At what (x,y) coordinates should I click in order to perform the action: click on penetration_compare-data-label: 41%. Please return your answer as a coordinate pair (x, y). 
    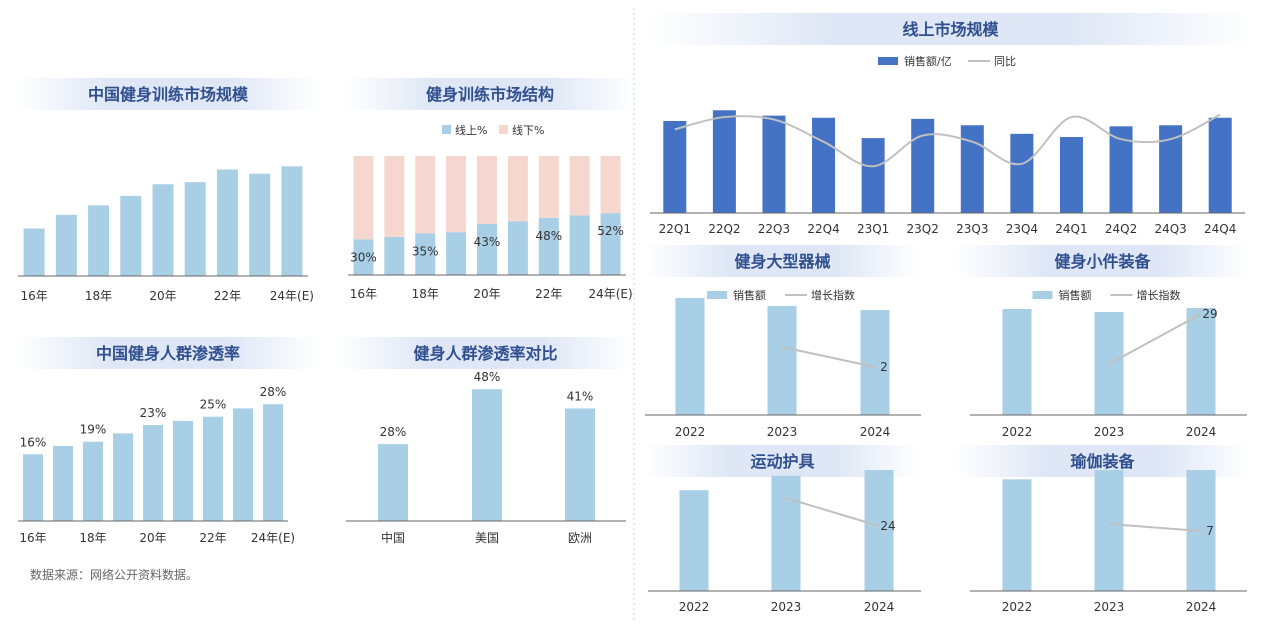
    Looking at the image, I should click on (580, 396).